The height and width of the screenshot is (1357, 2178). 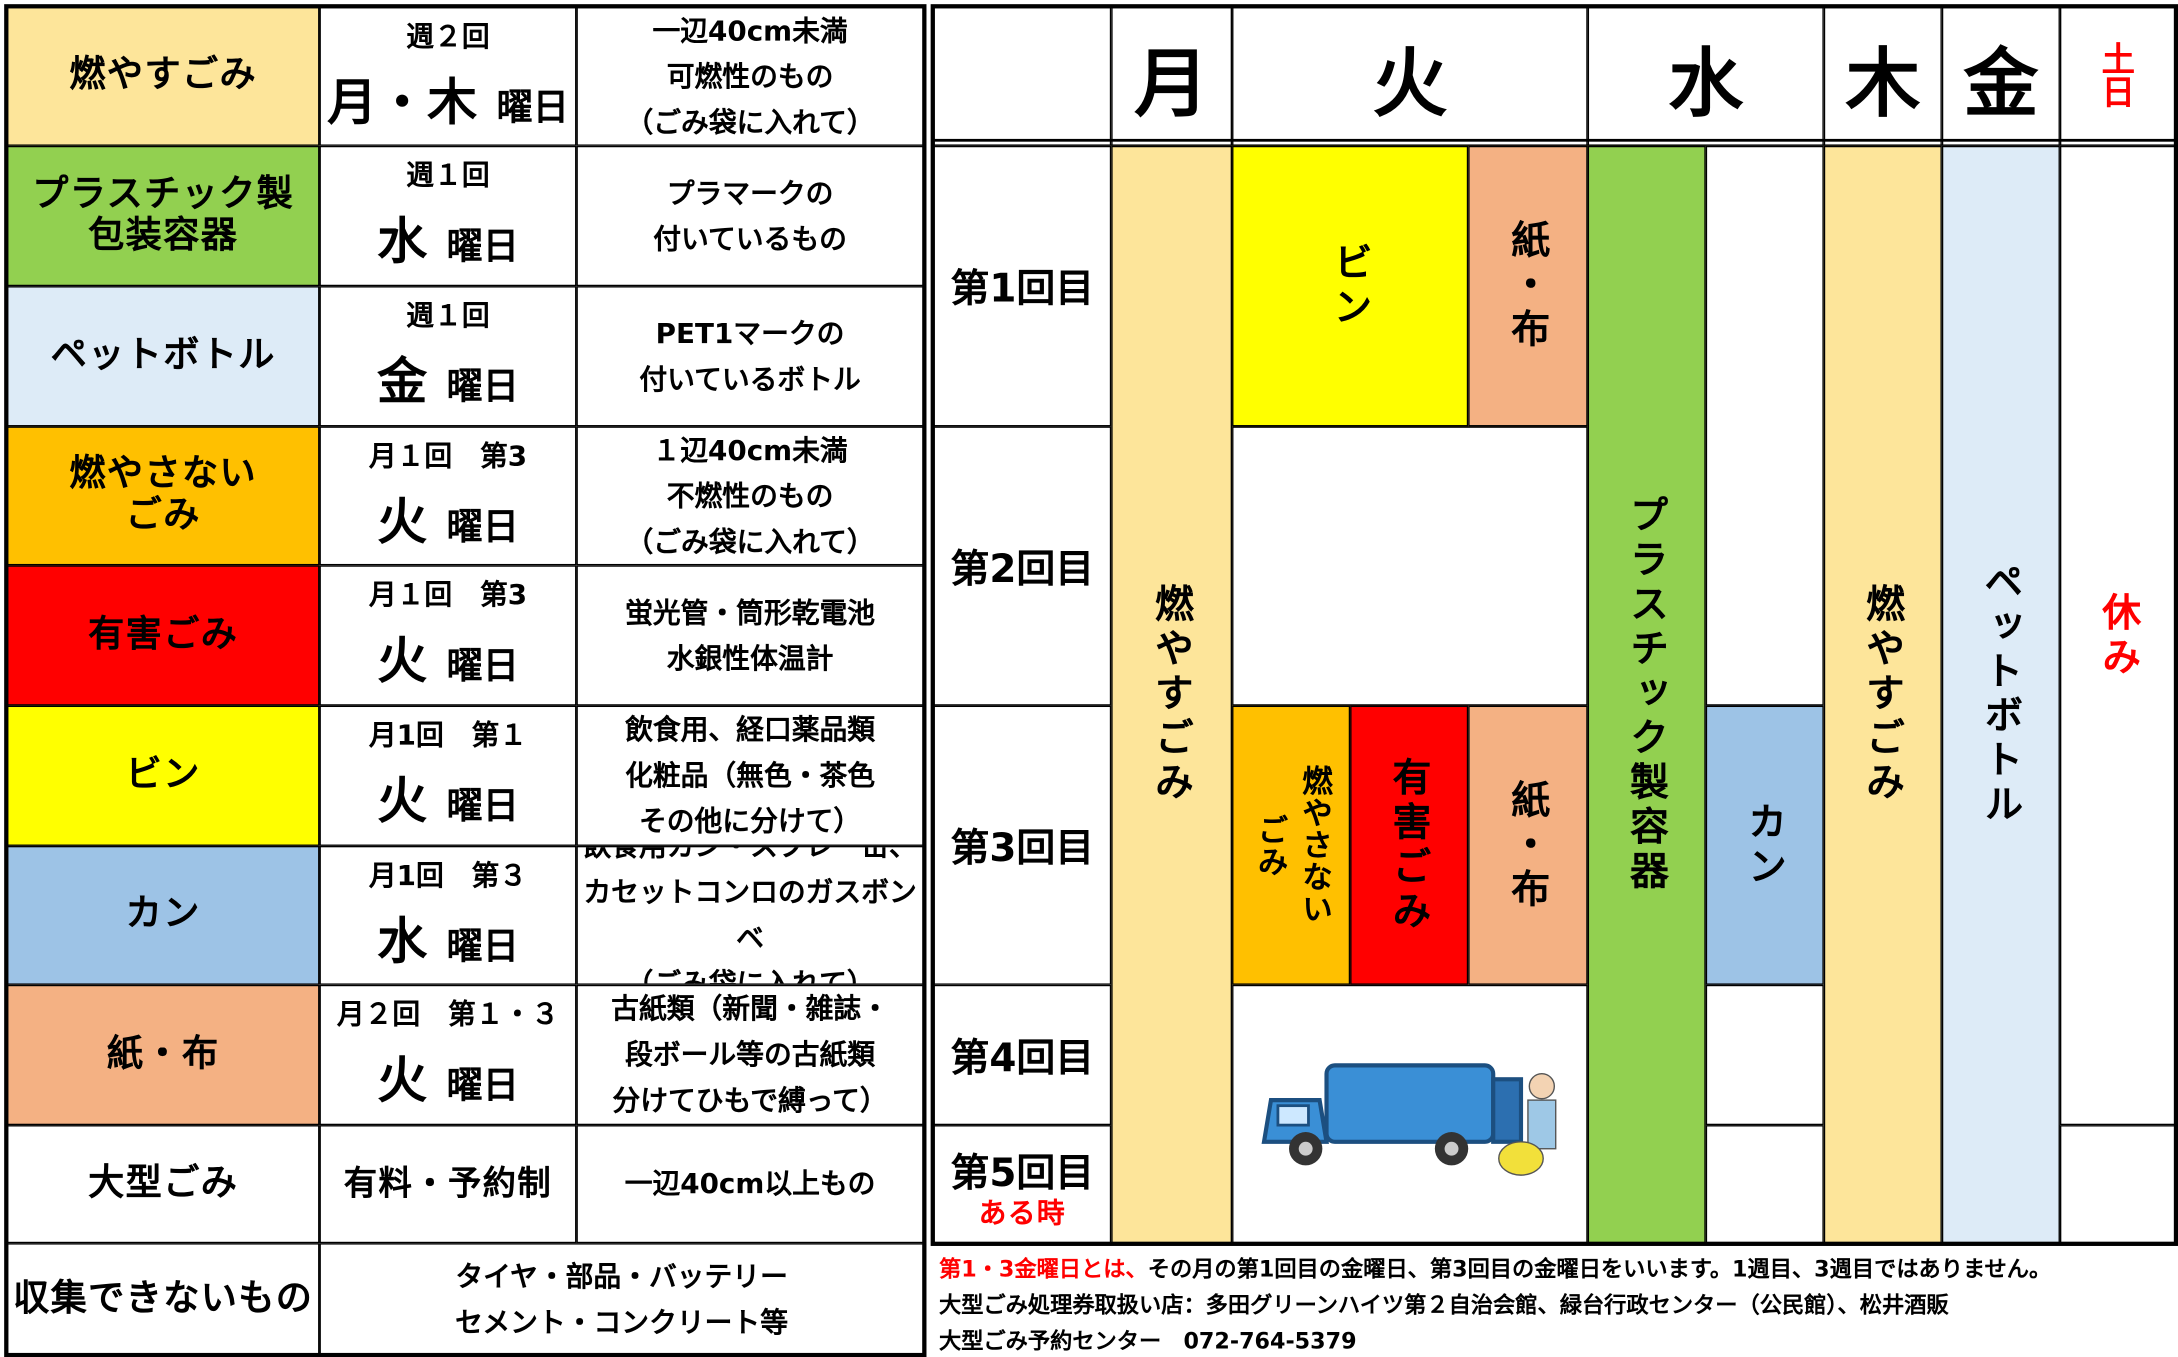 I want to click on week-label-cell: 第2回目, so click(x=1022, y=566).